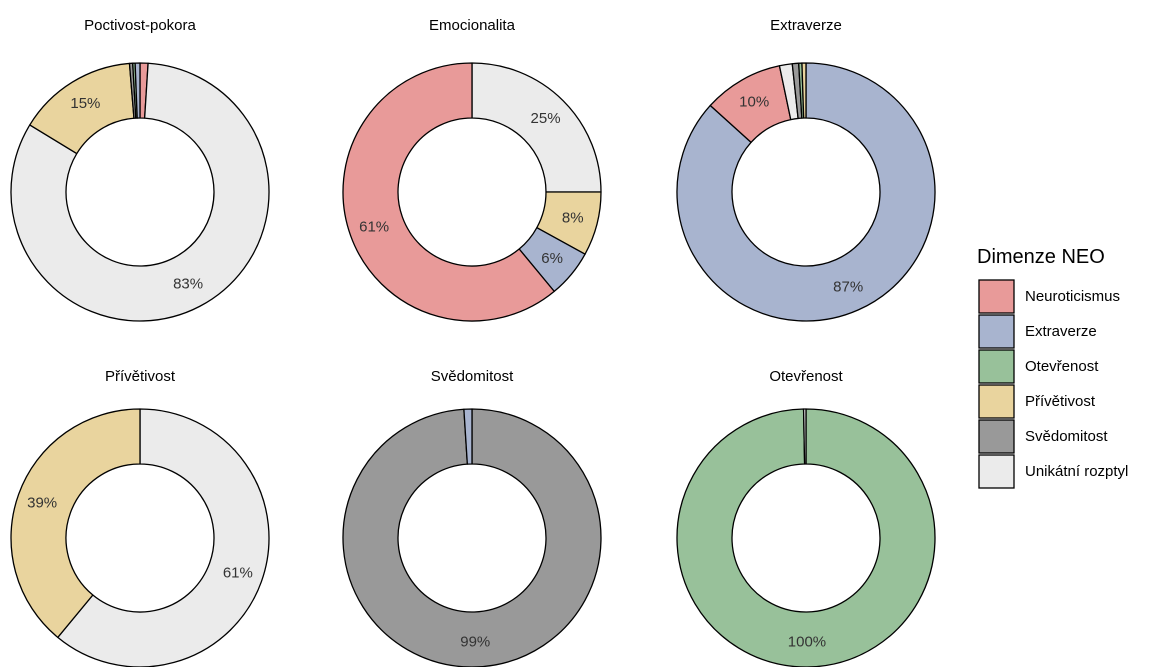 The image size is (1160, 667). I want to click on legend-title: Dimenze NEO, so click(1041, 257).